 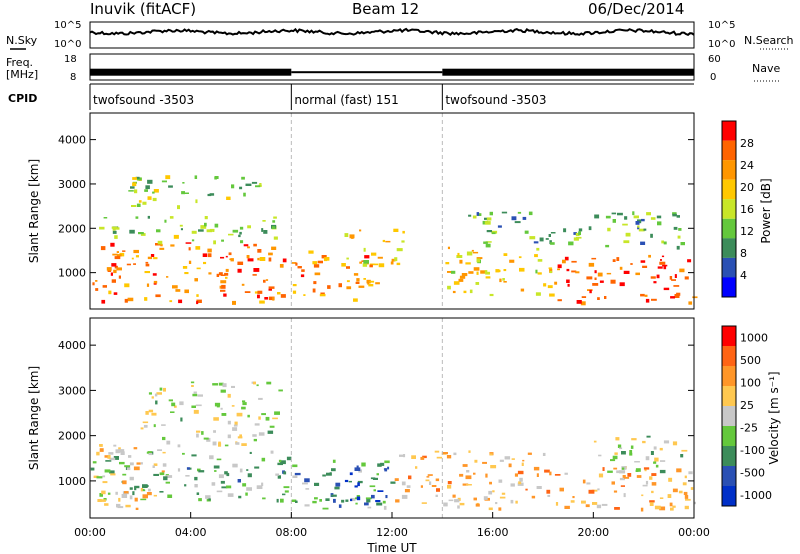 What do you see at coordinates (143, 100) in the screenshot?
I see `cpid-segment-label: twofsound -3503` at bounding box center [143, 100].